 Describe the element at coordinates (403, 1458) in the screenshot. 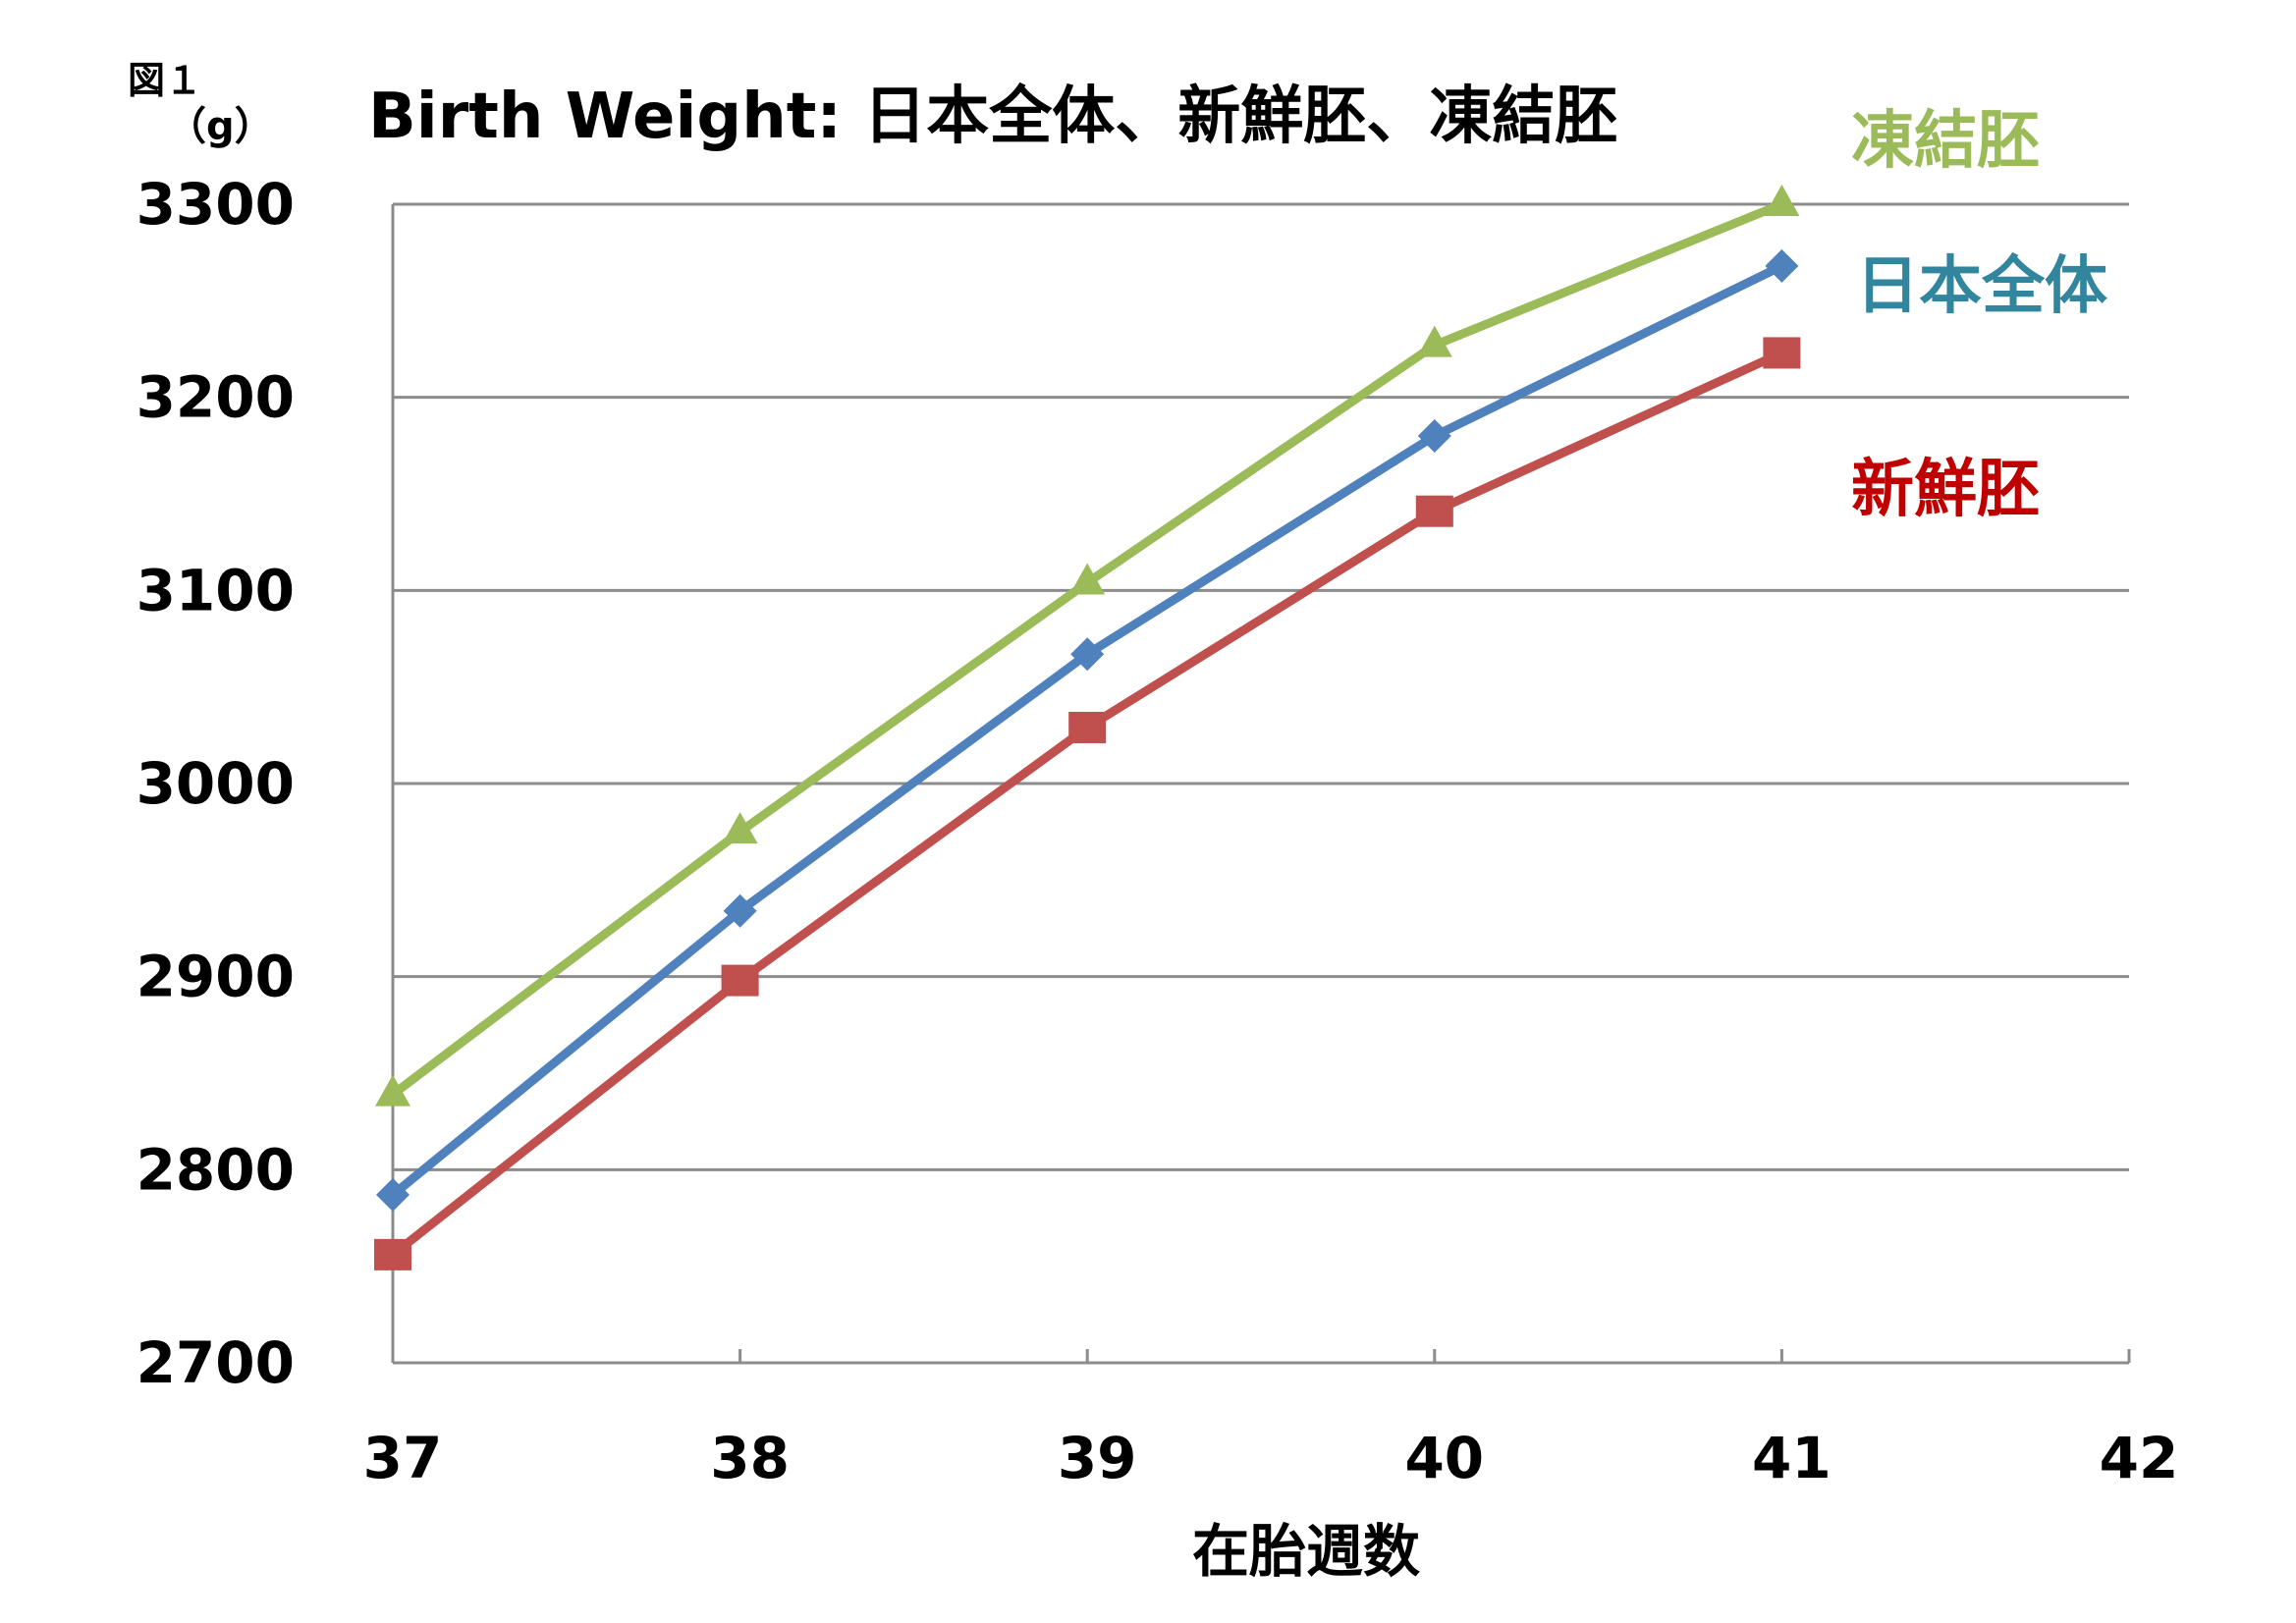

I see `x-tick-label-37: 37` at that location.